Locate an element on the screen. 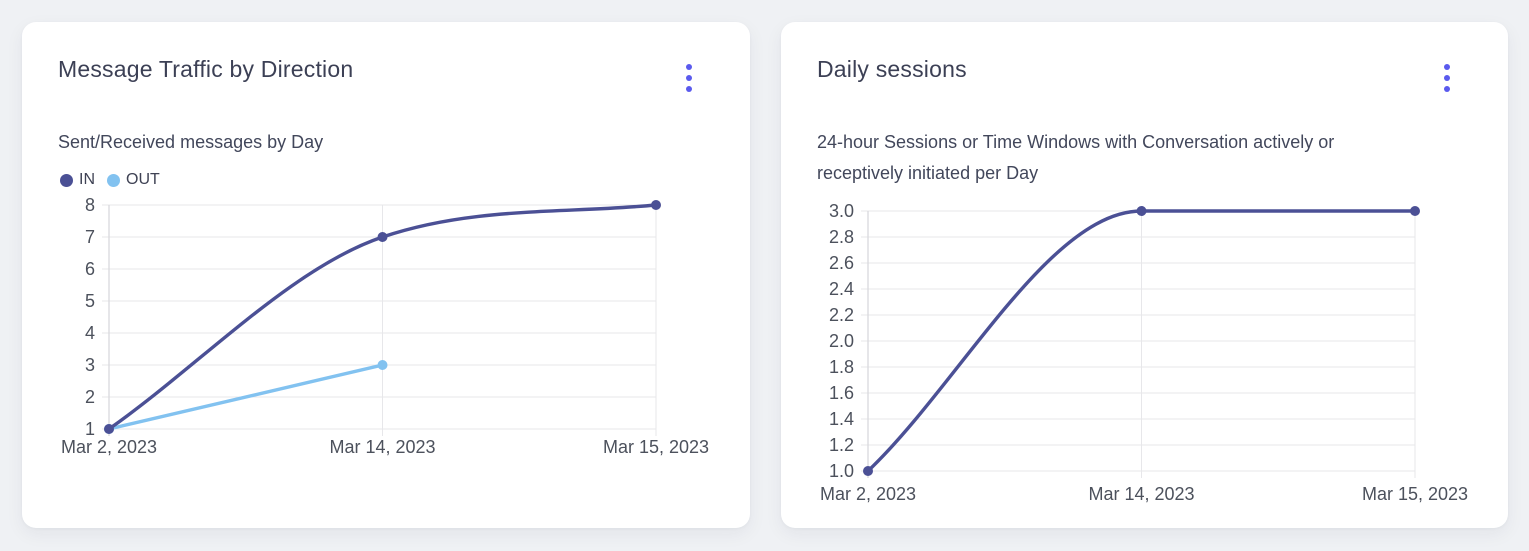 Image resolution: width=1529 pixels, height=551 pixels. legend-item-out: OUT is located at coordinates (133, 180).